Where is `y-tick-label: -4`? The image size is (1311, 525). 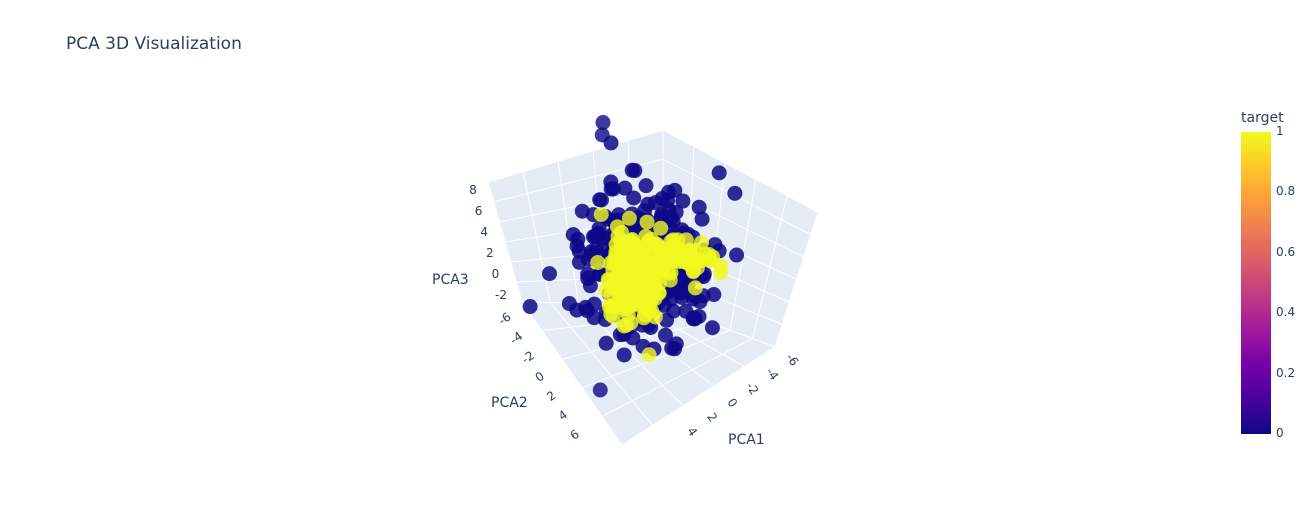
y-tick-label: -4 is located at coordinates (516, 338).